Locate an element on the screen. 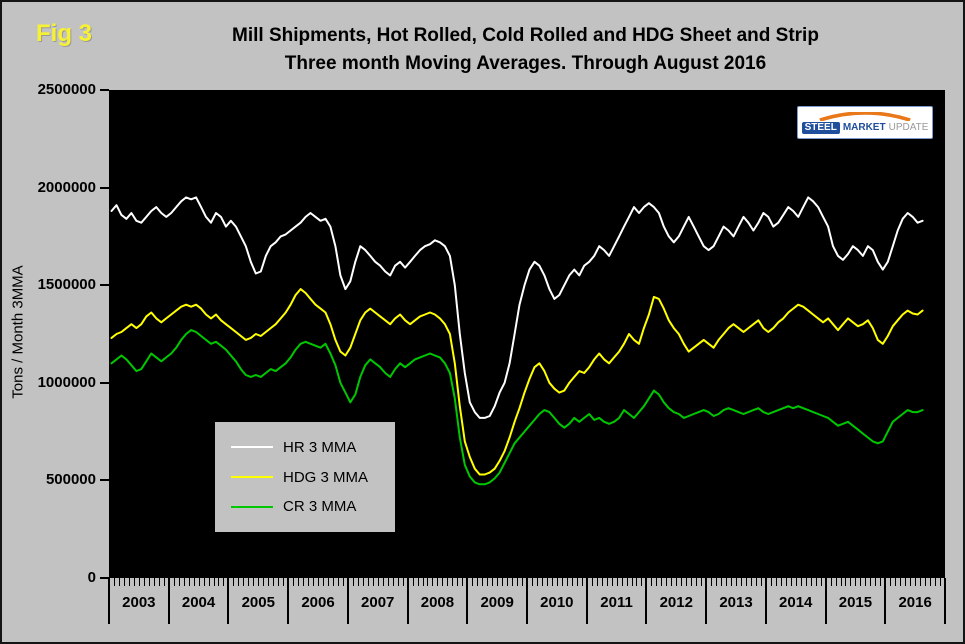 This screenshot has height=644, width=965. y-axis-title: Tons / Month 3MMA is located at coordinates (18, 332).